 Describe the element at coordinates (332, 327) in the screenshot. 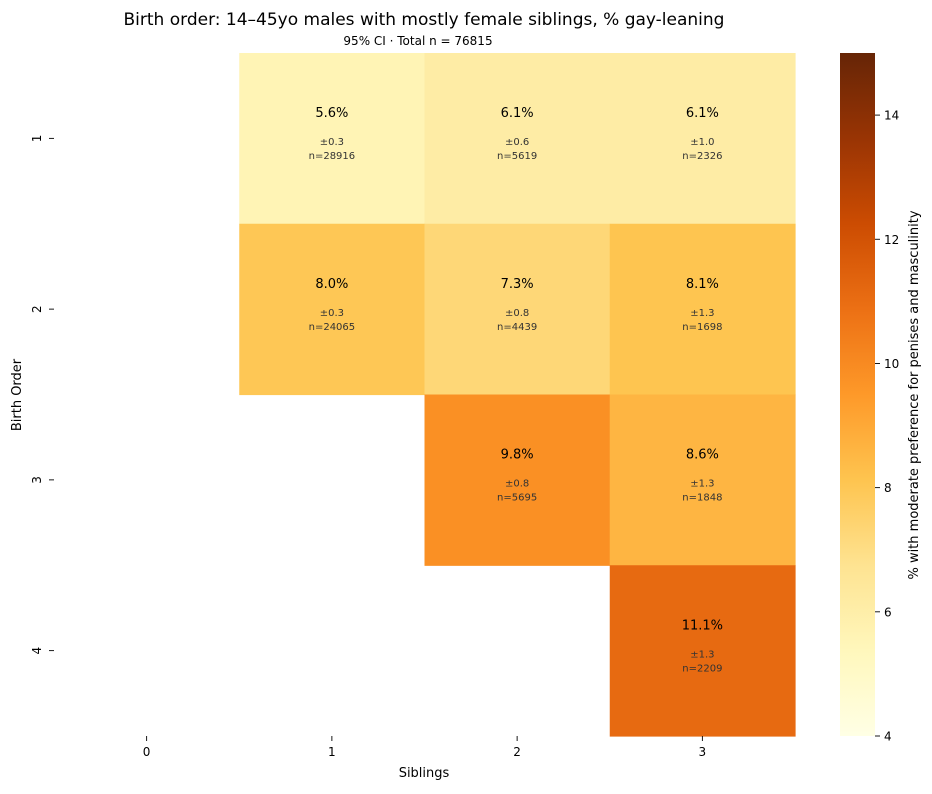

I see `cell-n-label: n=24065` at that location.